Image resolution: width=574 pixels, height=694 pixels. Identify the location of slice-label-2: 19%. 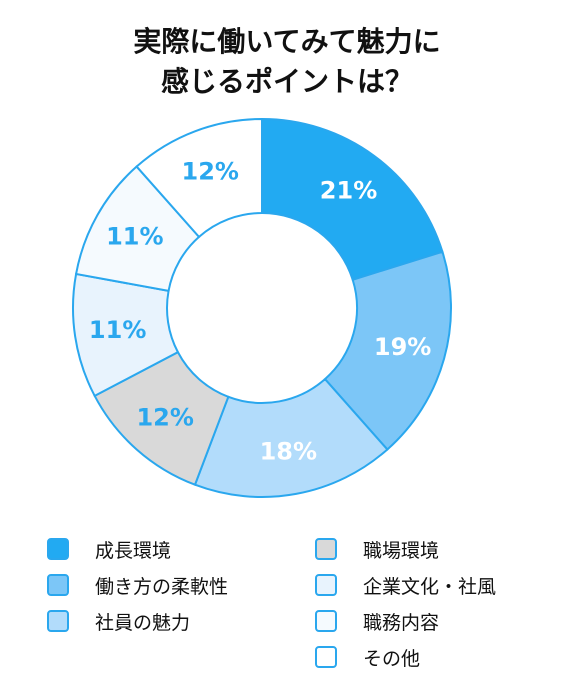
(402, 347).